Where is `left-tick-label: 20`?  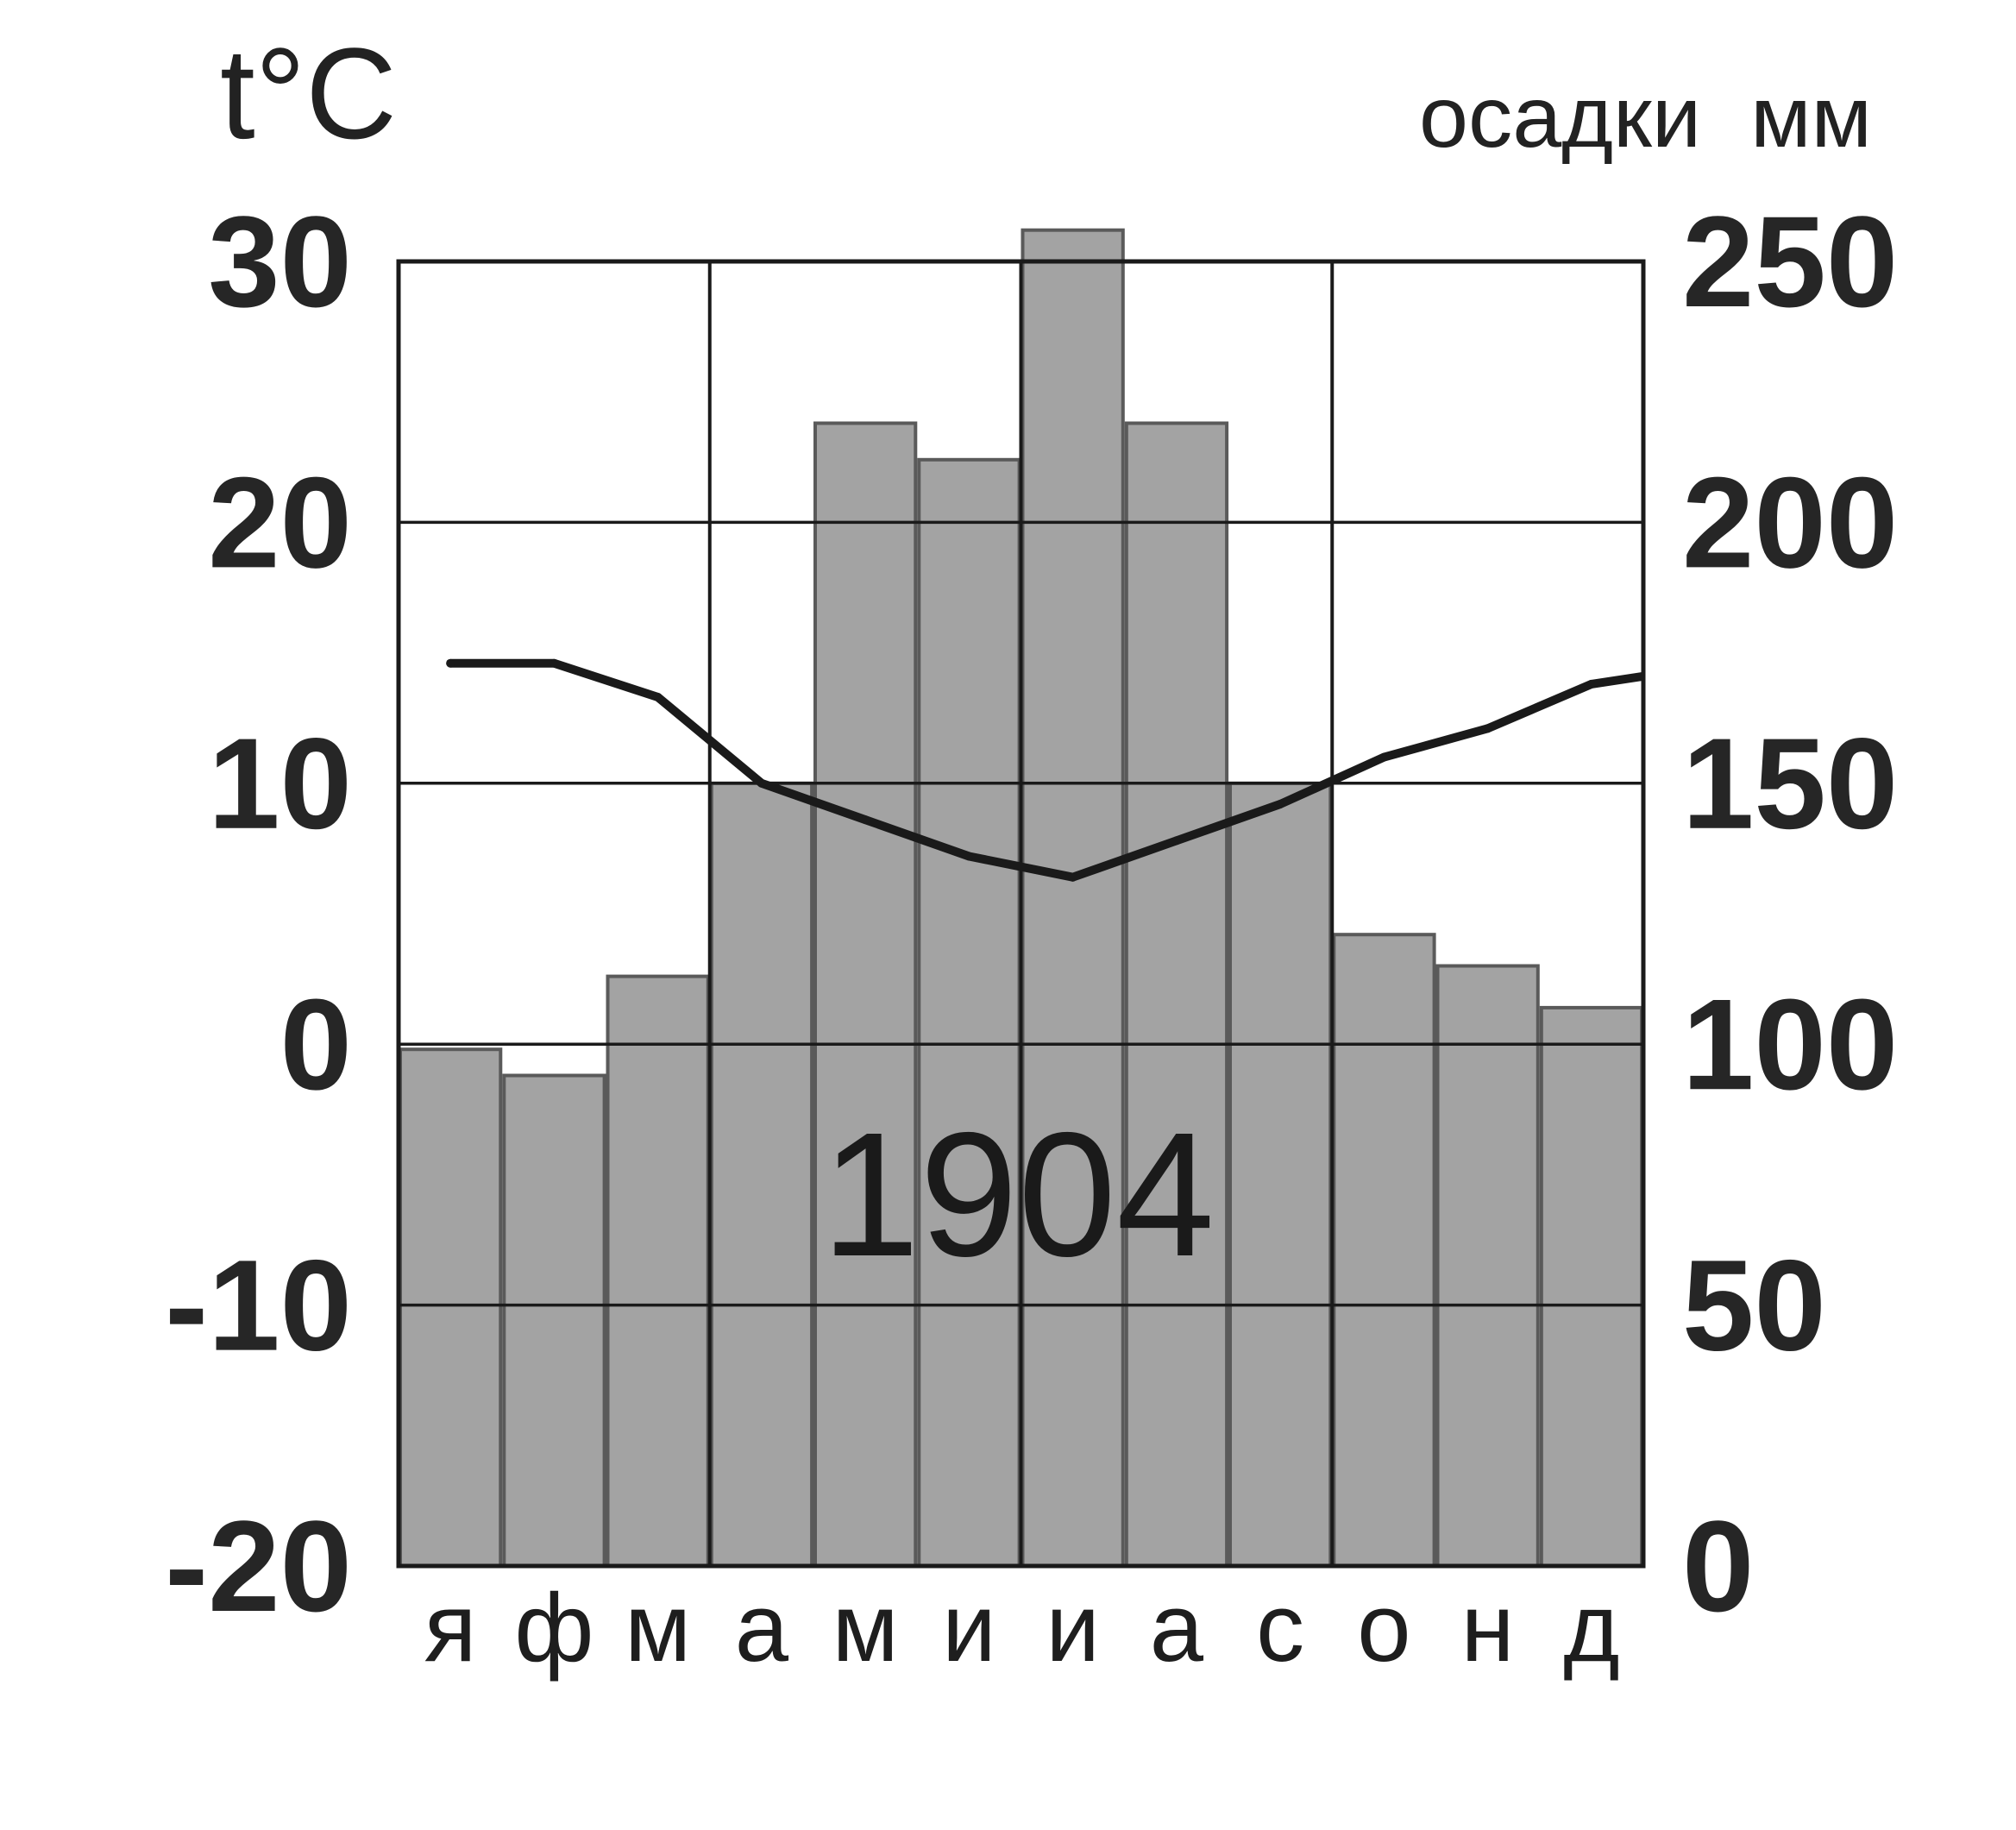 left-tick-label: 20 is located at coordinates (280, 522).